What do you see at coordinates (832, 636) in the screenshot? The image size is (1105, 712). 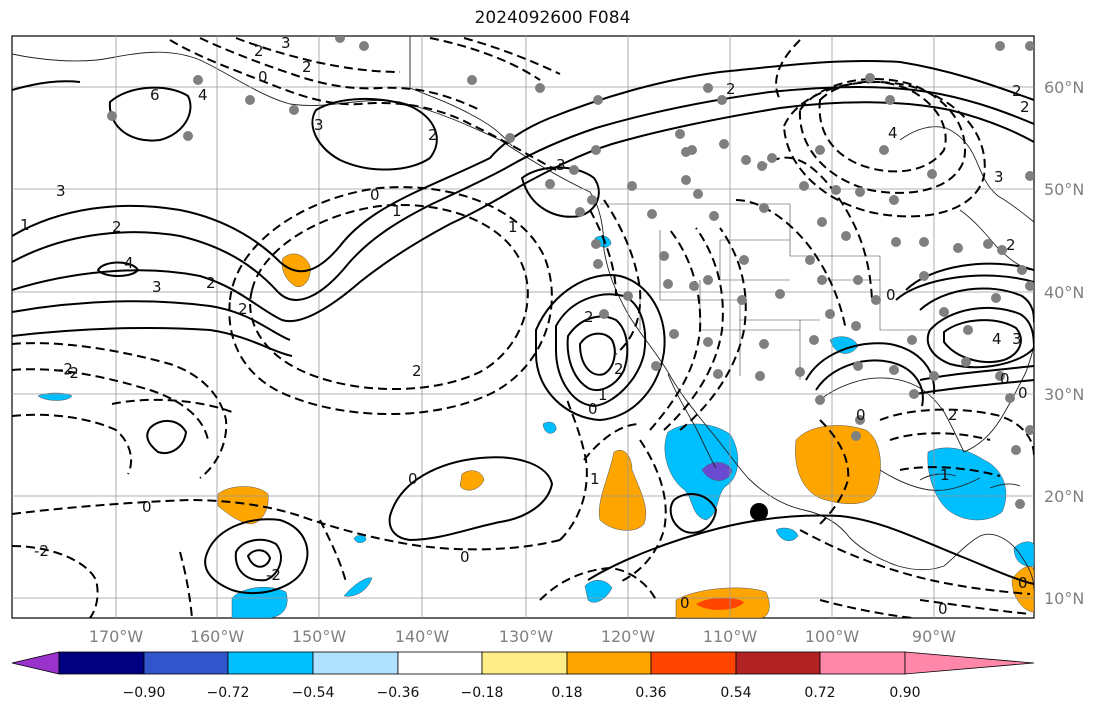 I see `lon-label: 100°W` at bounding box center [832, 636].